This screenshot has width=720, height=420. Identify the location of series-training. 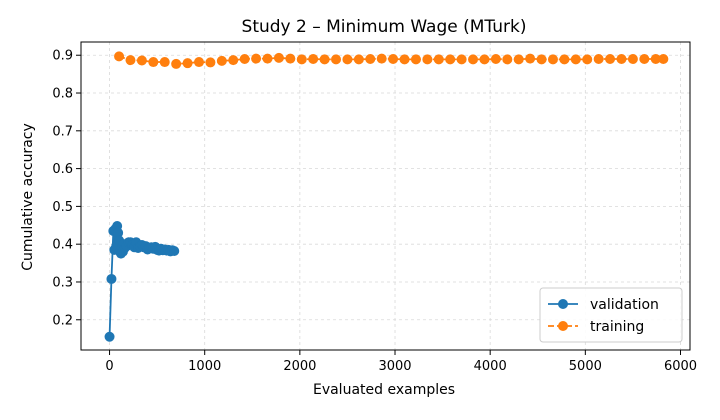
(391, 60).